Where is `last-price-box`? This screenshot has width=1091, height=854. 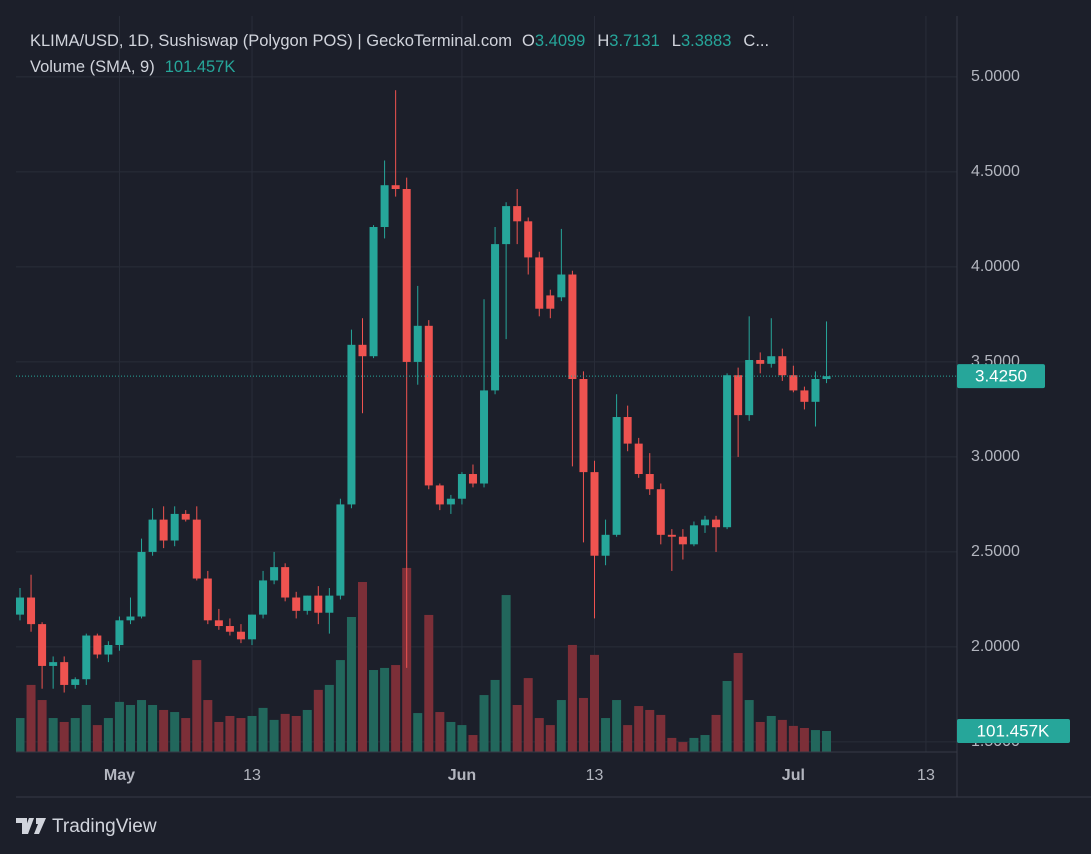
last-price-box is located at coordinates (1001, 376).